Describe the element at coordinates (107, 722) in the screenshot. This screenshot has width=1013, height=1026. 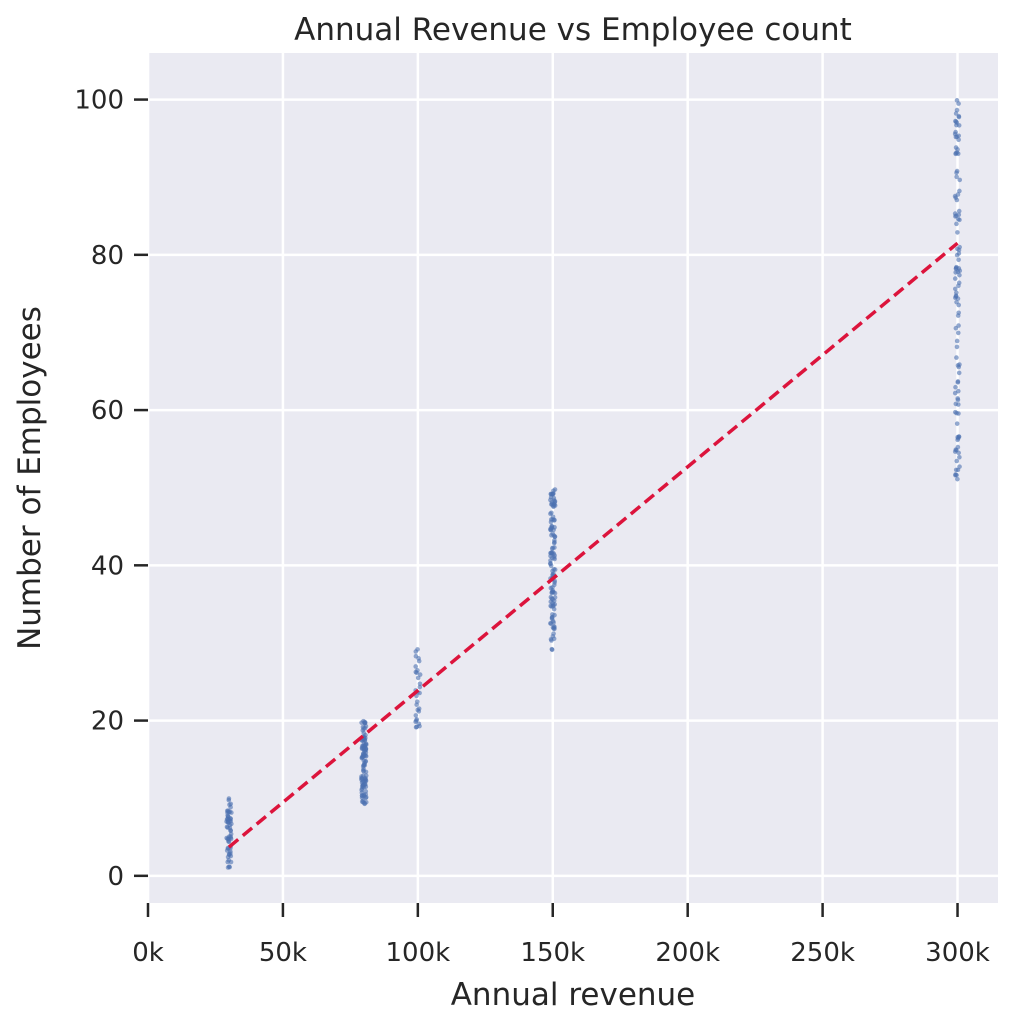
I see `y-tick-label: 20` at that location.